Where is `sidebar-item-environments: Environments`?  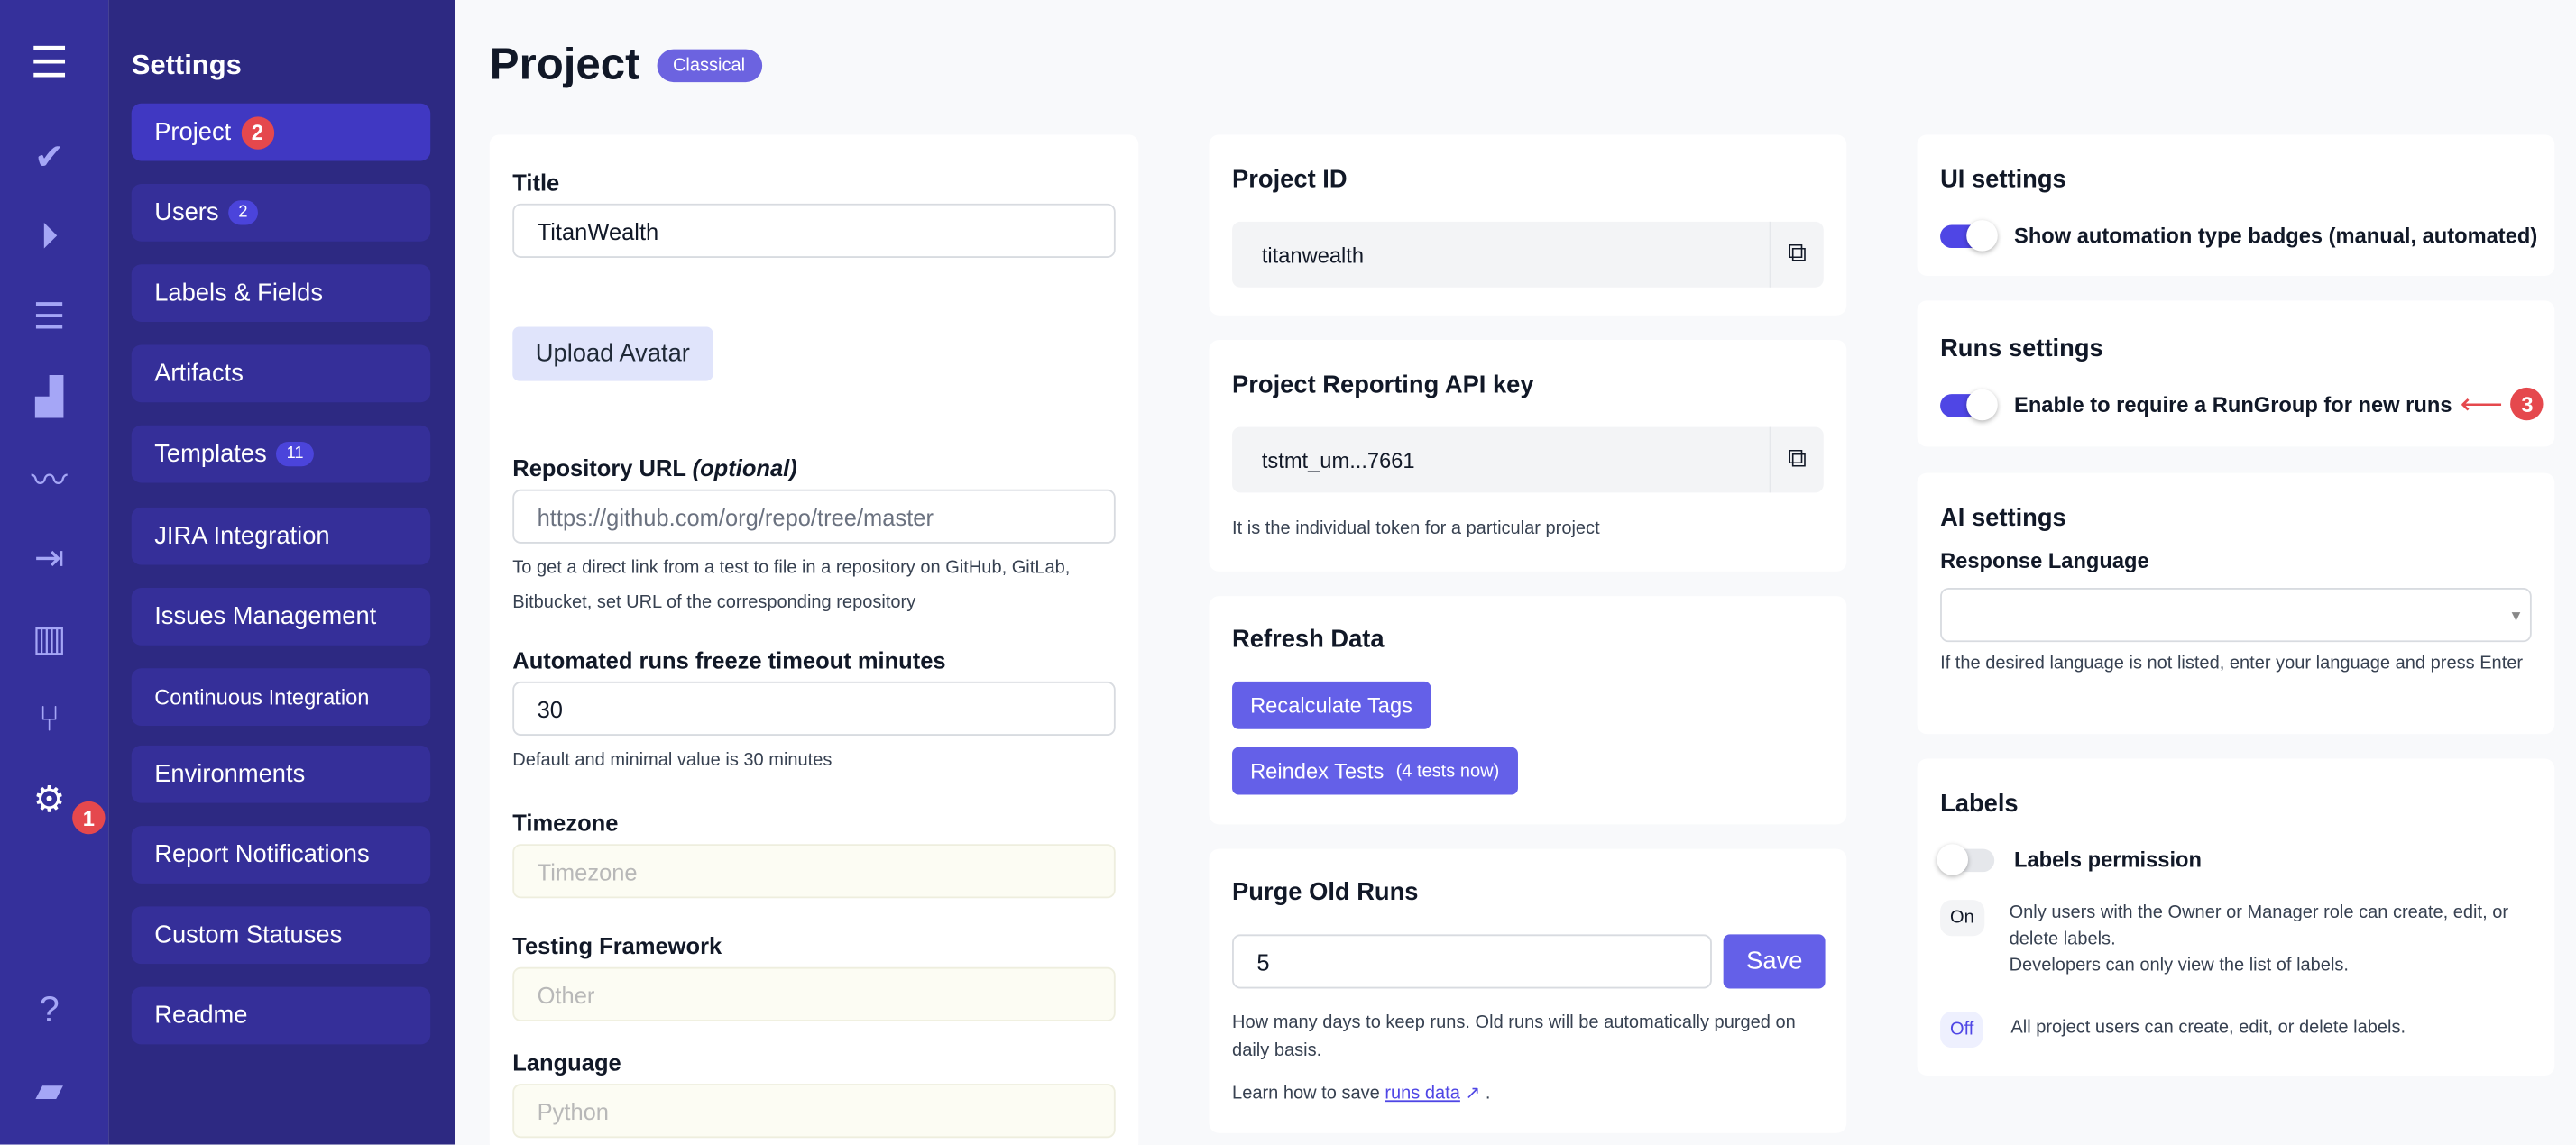 sidebar-item-environments: Environments is located at coordinates (281, 774).